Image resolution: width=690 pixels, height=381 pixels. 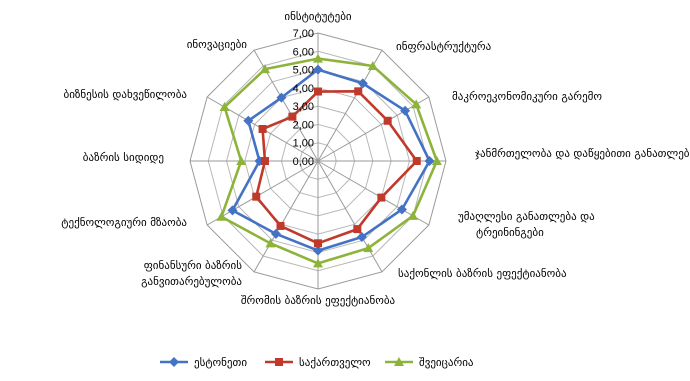 I want to click on legend-item: ესტონეთი, so click(x=203, y=362).